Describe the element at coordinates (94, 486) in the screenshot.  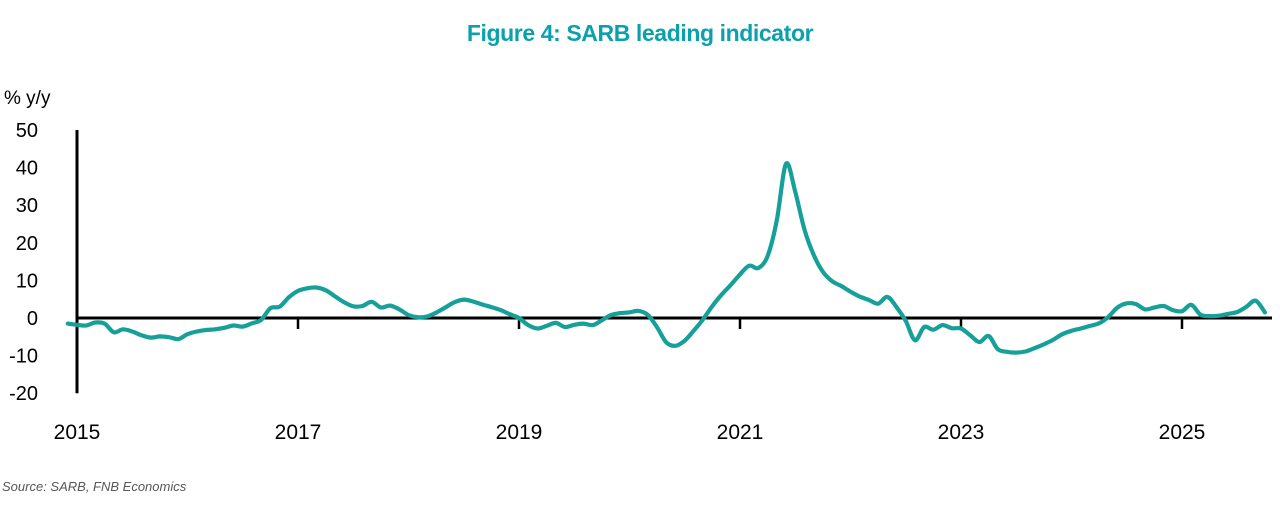
I see `source-note: Source: SARB, FNB Economics` at that location.